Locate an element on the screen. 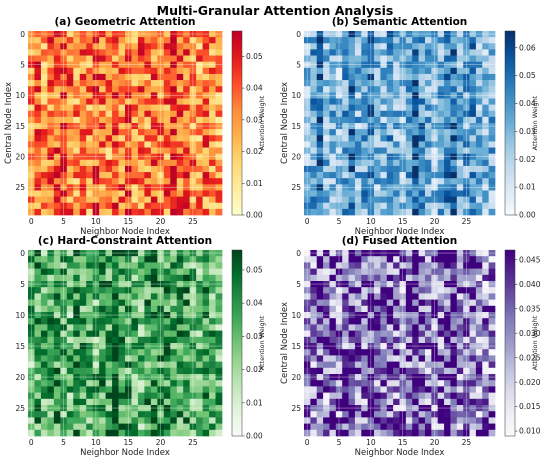  colorbar-tick-label: 0.025 is located at coordinates (530, 357).